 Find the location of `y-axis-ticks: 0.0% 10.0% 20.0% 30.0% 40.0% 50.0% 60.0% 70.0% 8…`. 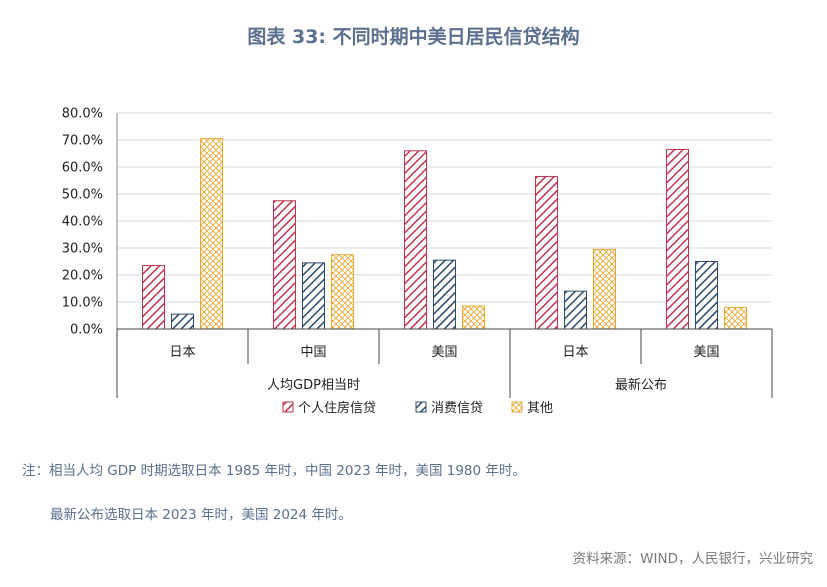

y-axis-ticks: 0.0% 10.0% 20.0% 30.0% 40.0% 50.0% 60.0% 70.0% 8… is located at coordinates (90, 222).